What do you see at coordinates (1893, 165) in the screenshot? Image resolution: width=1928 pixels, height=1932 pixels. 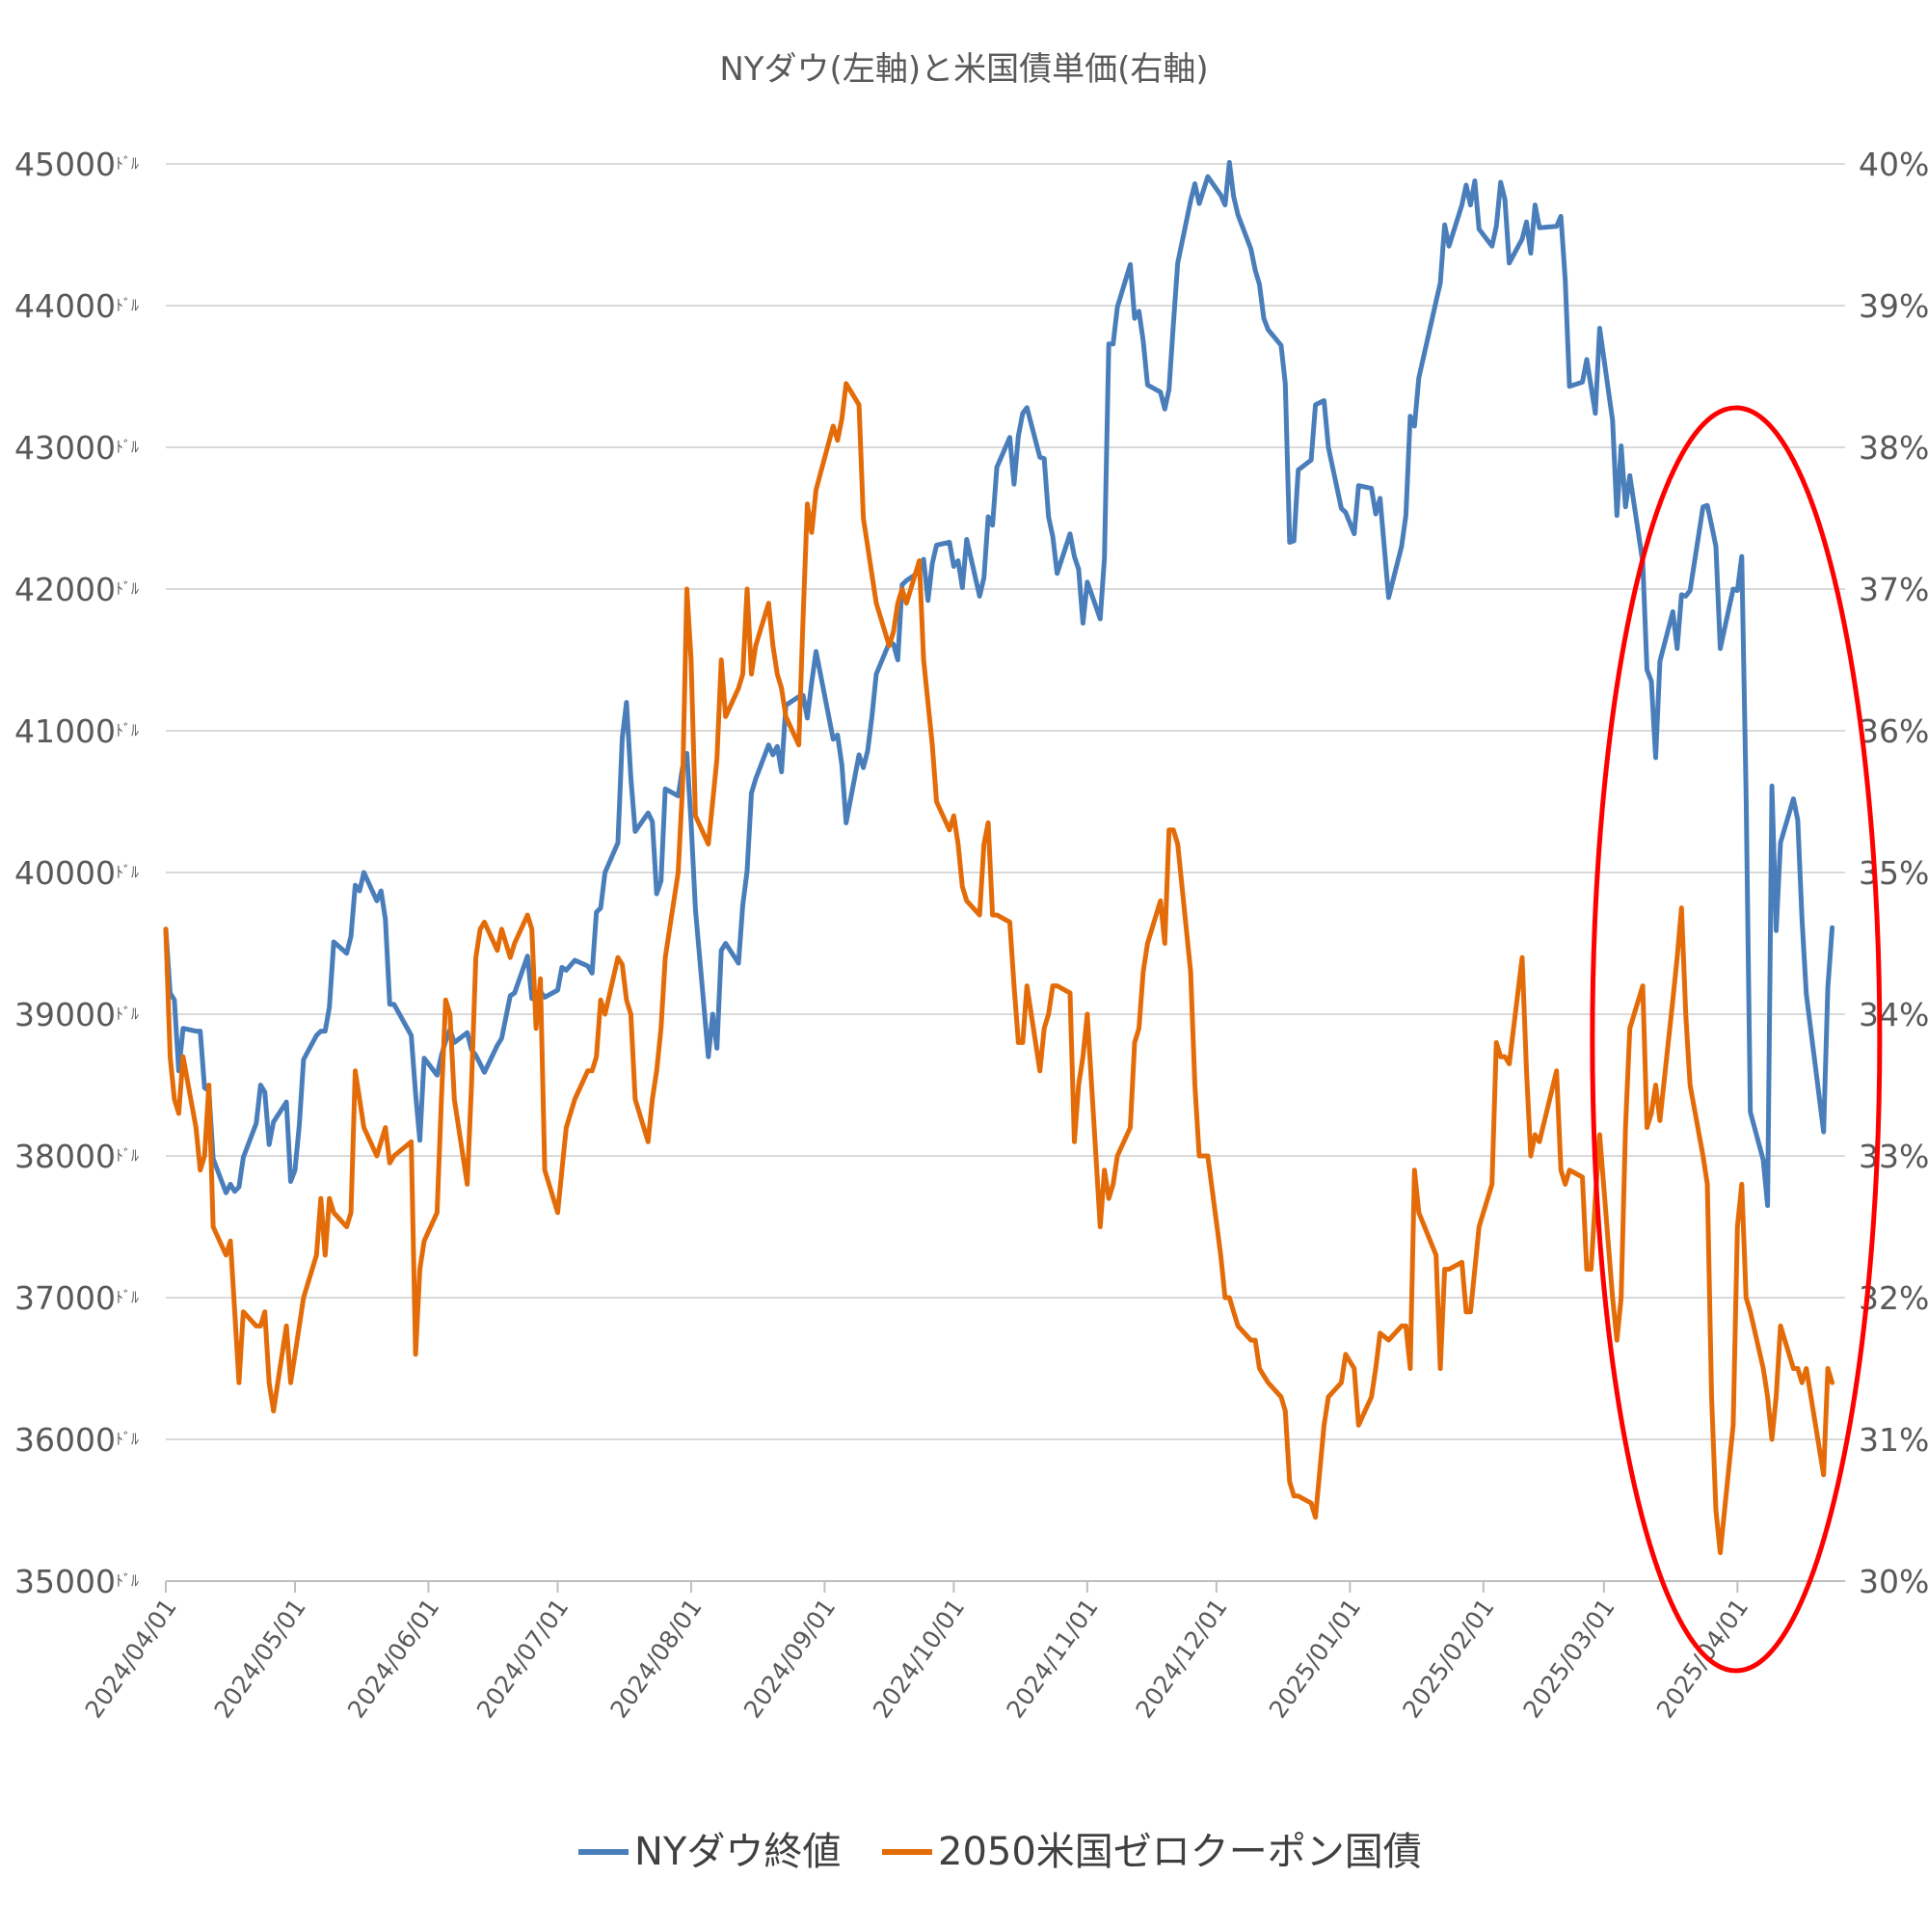 I see `right-tick-label: 40%` at bounding box center [1893, 165].